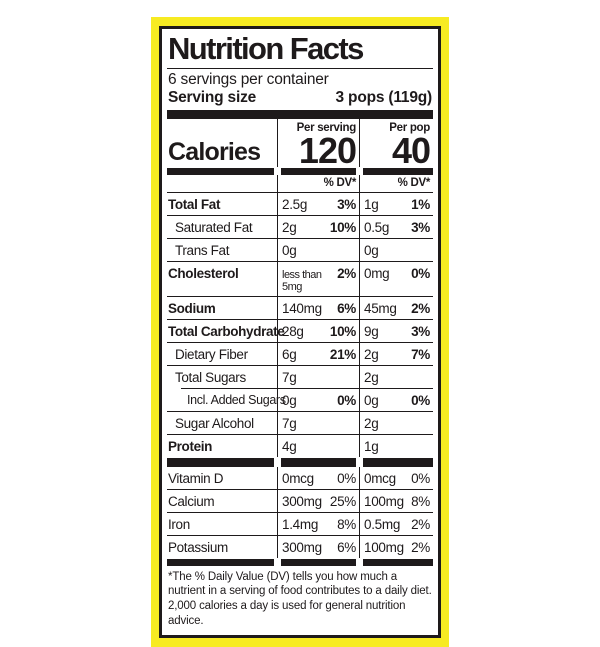  I want to click on vitamin-per-pop: 100mg 8%, so click(396, 500).